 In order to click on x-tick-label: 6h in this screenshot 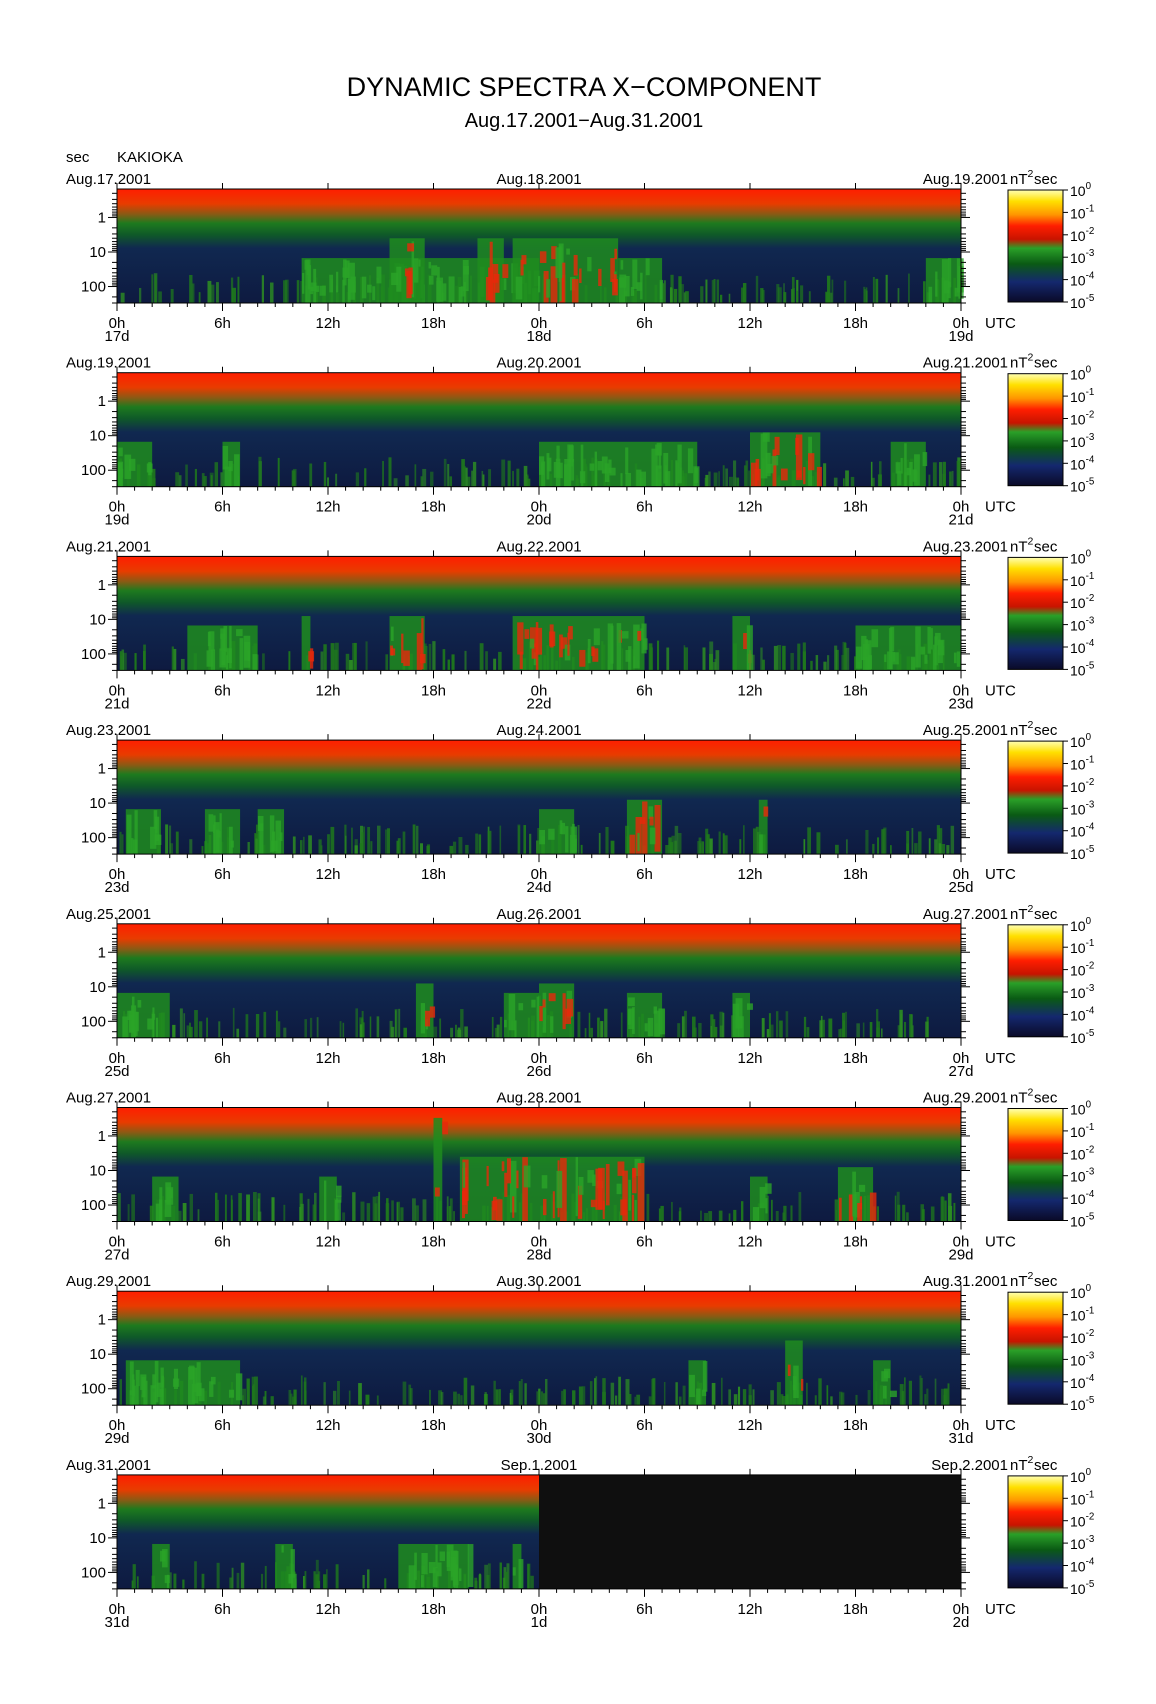, I will do `click(222, 1425)`.